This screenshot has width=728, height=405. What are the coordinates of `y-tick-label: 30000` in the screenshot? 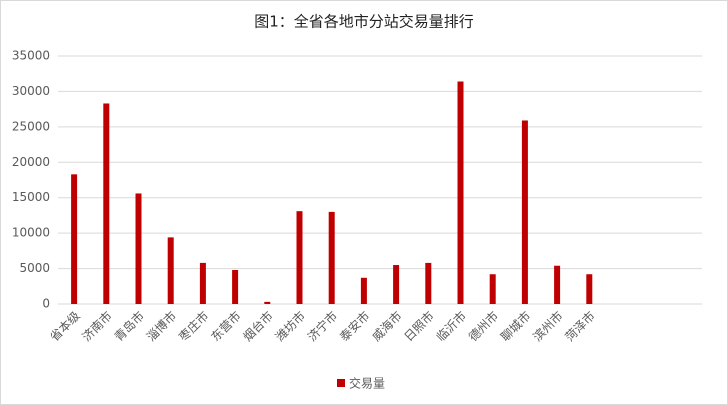 It's located at (31, 91).